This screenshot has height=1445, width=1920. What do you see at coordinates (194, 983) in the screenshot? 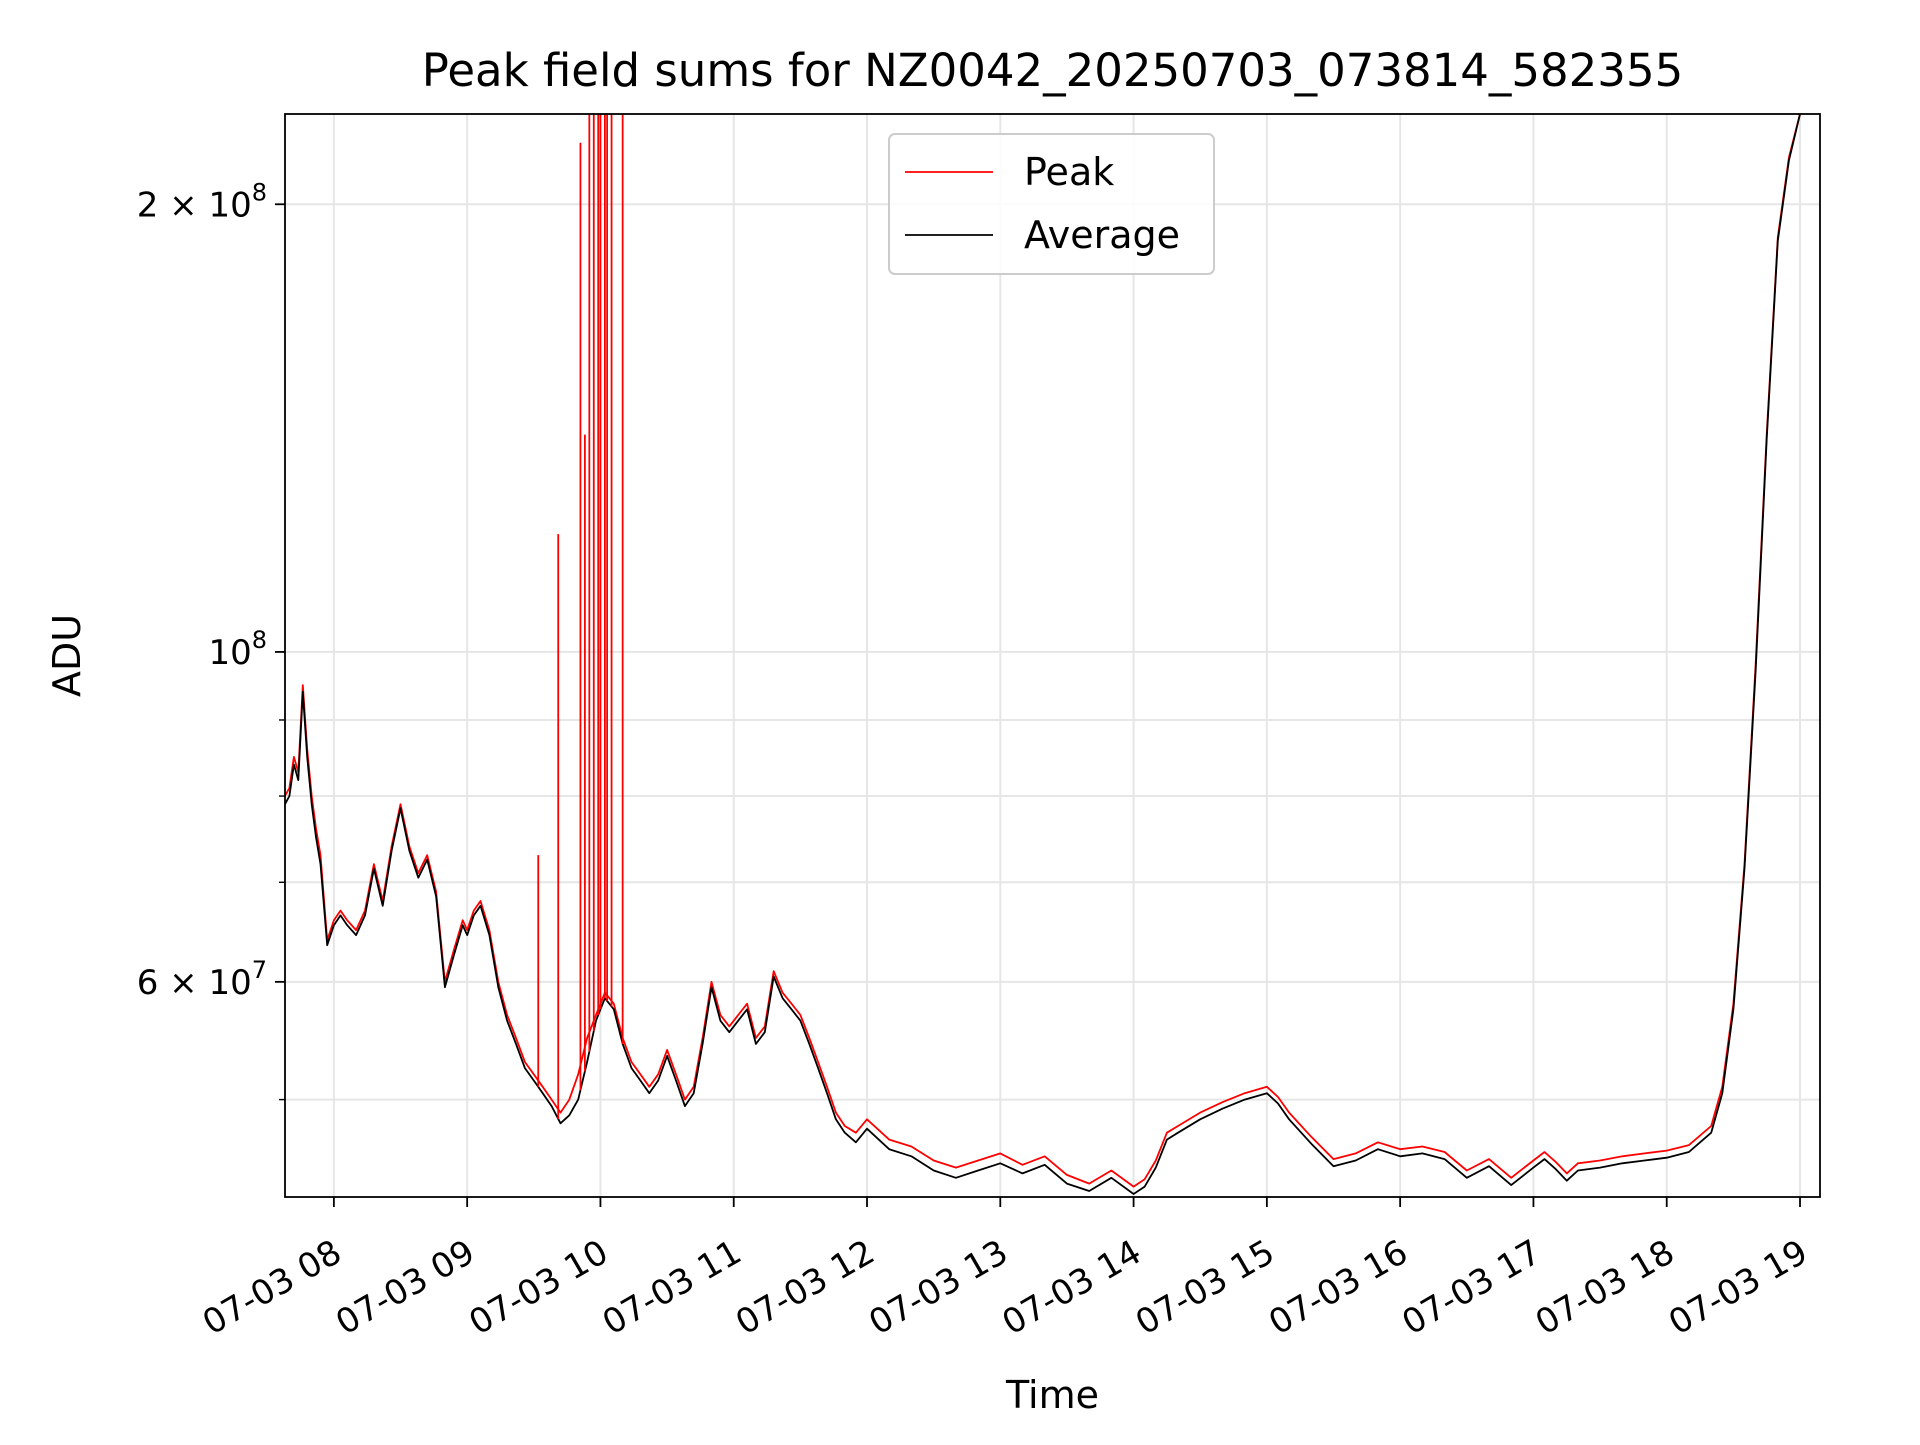
I see `y-tick-mantissa: 6 × 10` at bounding box center [194, 983].